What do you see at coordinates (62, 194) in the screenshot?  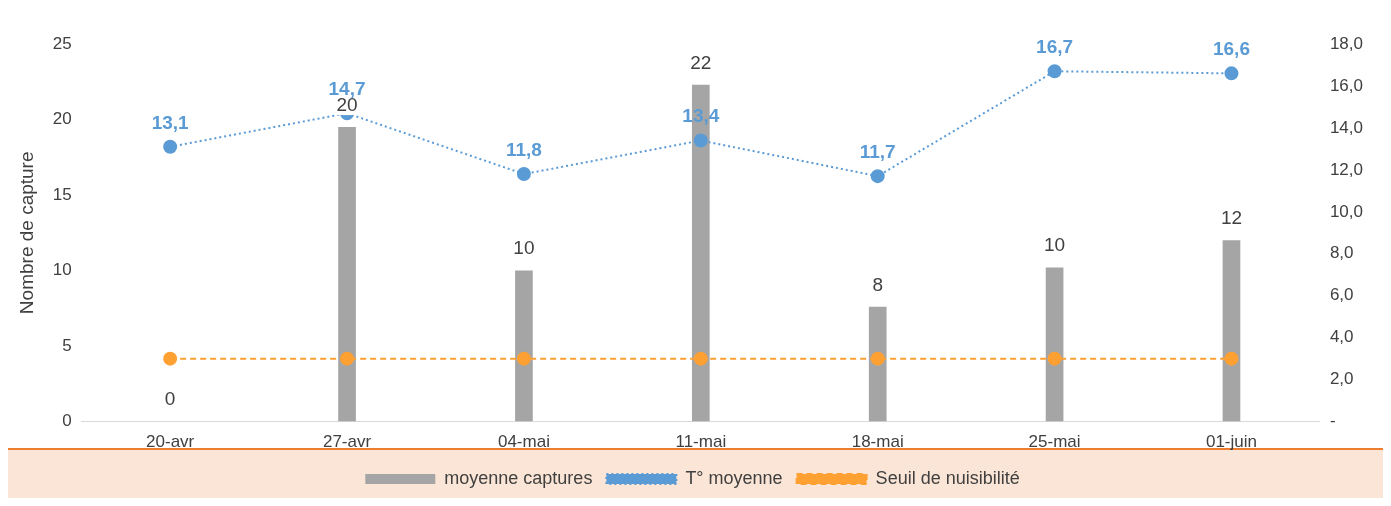 I see `y-tick-label: 15` at bounding box center [62, 194].